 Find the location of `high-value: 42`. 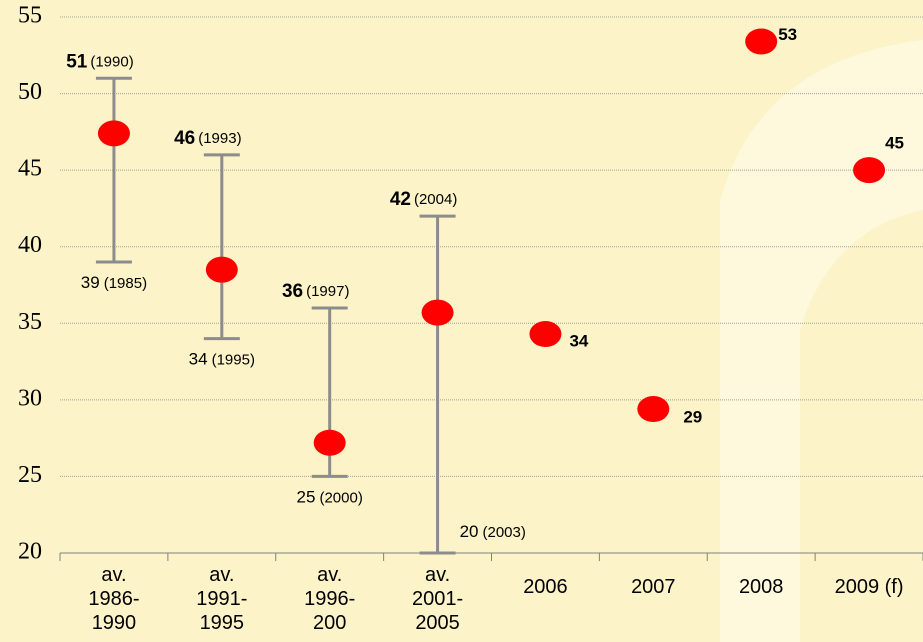

high-value: 42 is located at coordinates (400, 199).